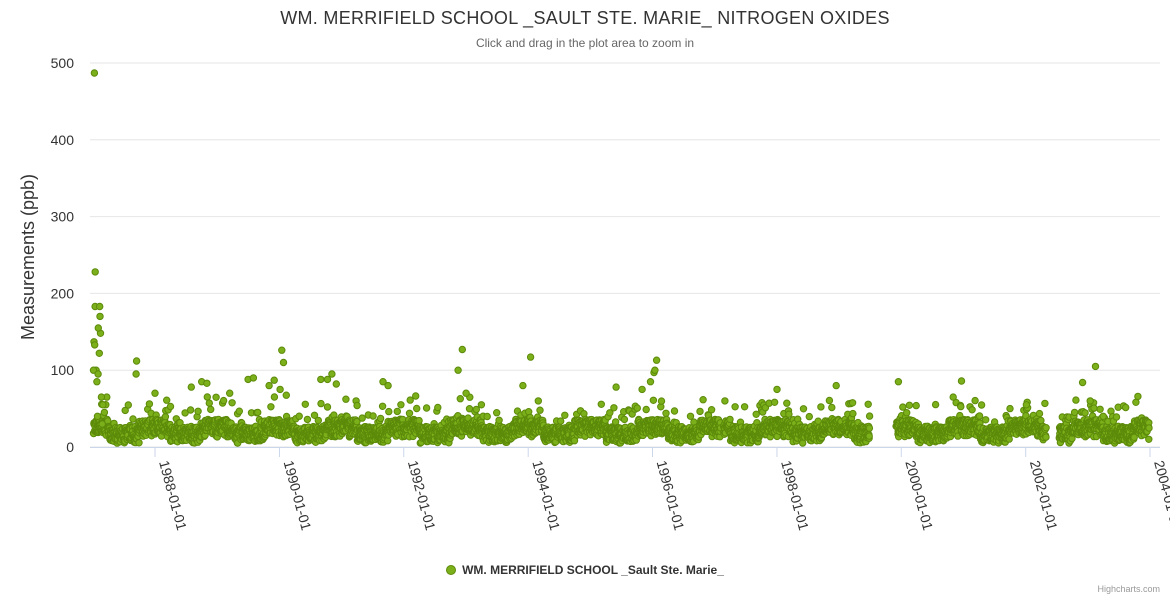  I want to click on legend-item-series: WM. MERRIFIELD SCHOOL _Sault Ste. Marie_, so click(585, 570).